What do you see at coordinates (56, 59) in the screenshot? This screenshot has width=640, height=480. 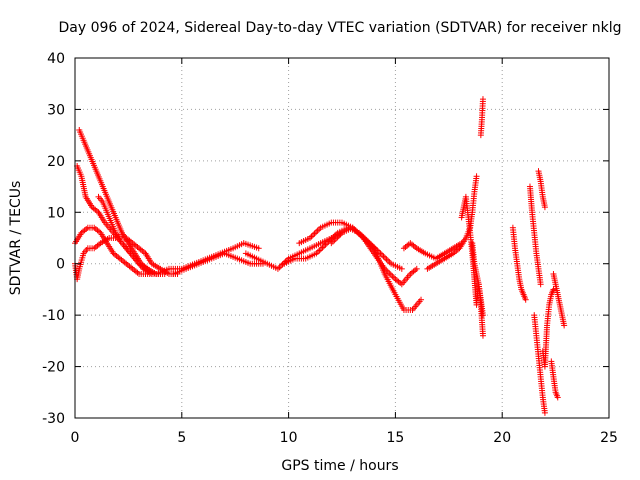 I see `y-tick-label: 40` at bounding box center [56, 59].